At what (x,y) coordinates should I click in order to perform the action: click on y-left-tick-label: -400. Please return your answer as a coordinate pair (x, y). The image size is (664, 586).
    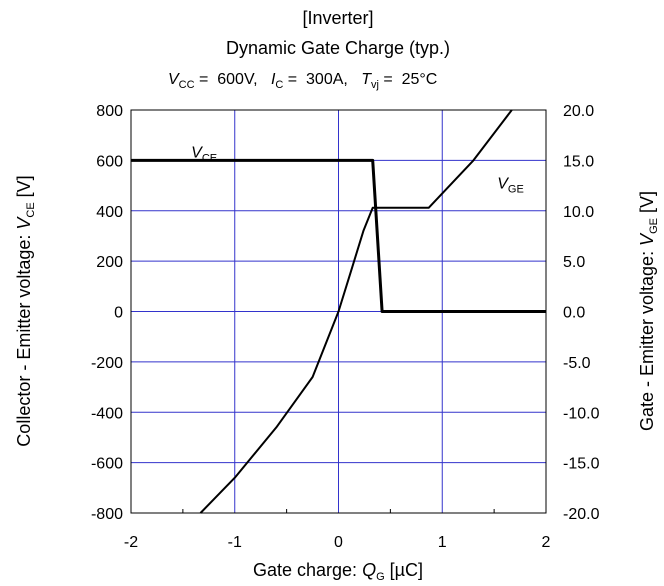
    Looking at the image, I should click on (107, 413).